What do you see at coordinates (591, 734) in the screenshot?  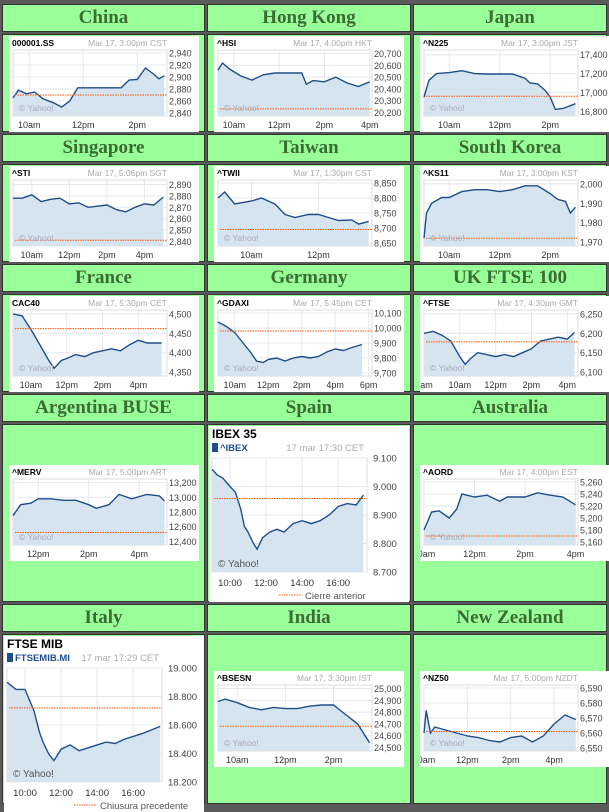 I see `y-tick-label: 6,560` at bounding box center [591, 734].